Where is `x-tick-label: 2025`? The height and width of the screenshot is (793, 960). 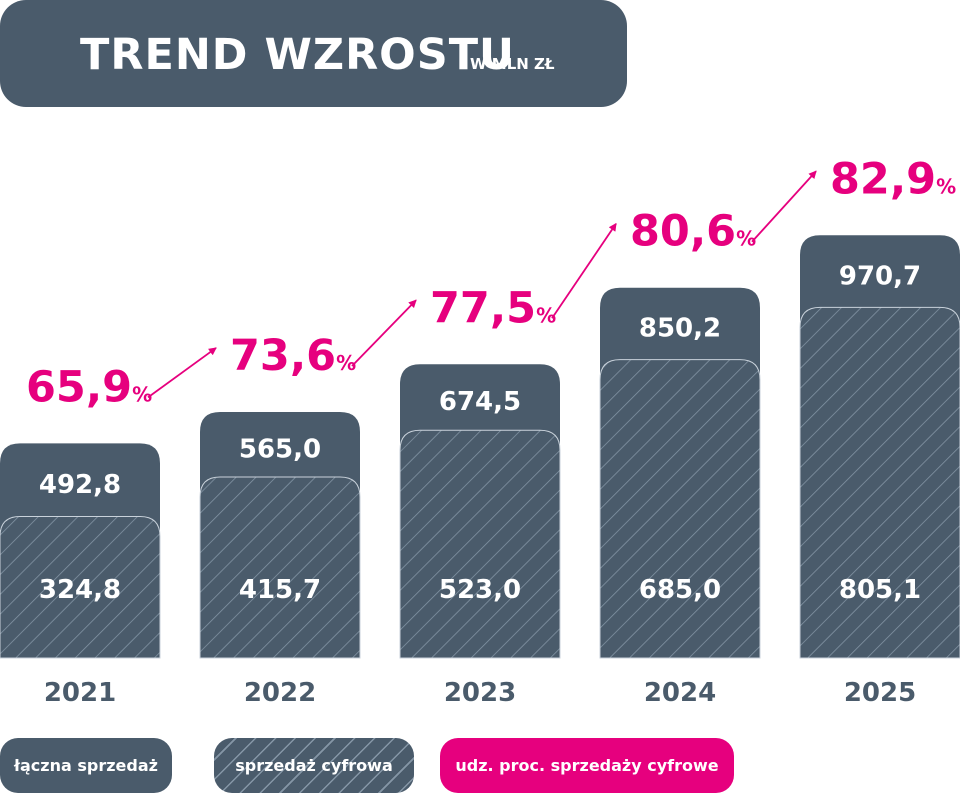 x-tick-label: 2025 is located at coordinates (880, 693).